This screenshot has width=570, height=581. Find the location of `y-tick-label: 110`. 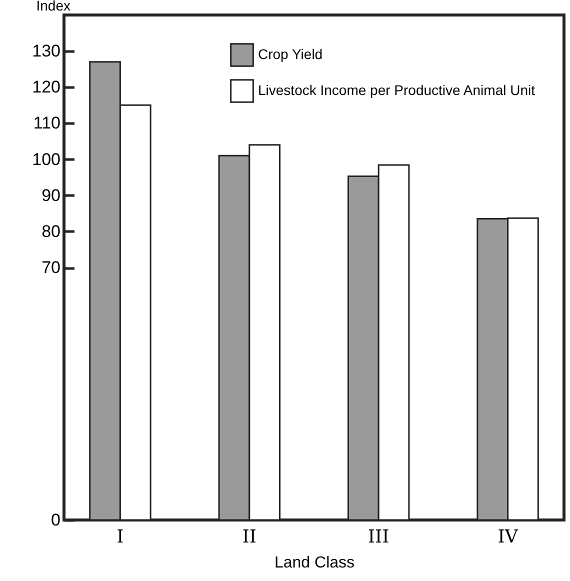

y-tick-label: 110 is located at coordinates (46, 123).